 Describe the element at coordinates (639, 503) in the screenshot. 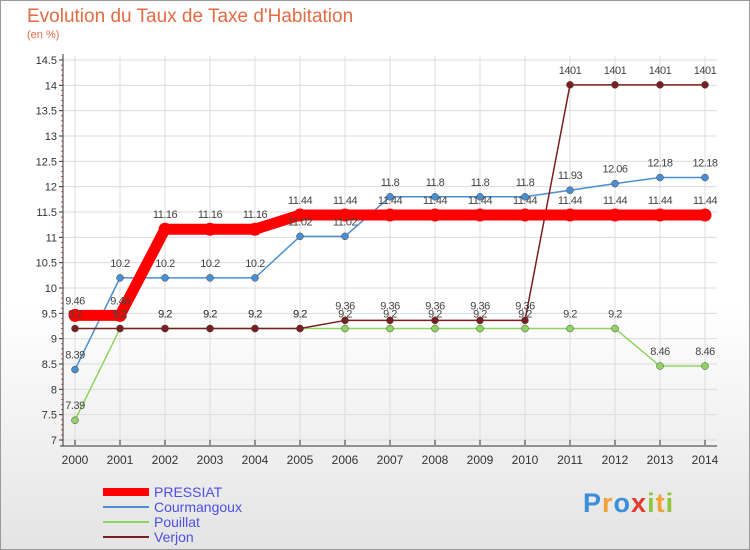

I see `logo-letter: x` at that location.